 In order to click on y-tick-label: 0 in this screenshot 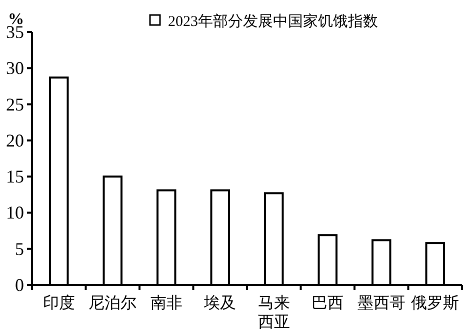, I will do `click(19, 285)`.